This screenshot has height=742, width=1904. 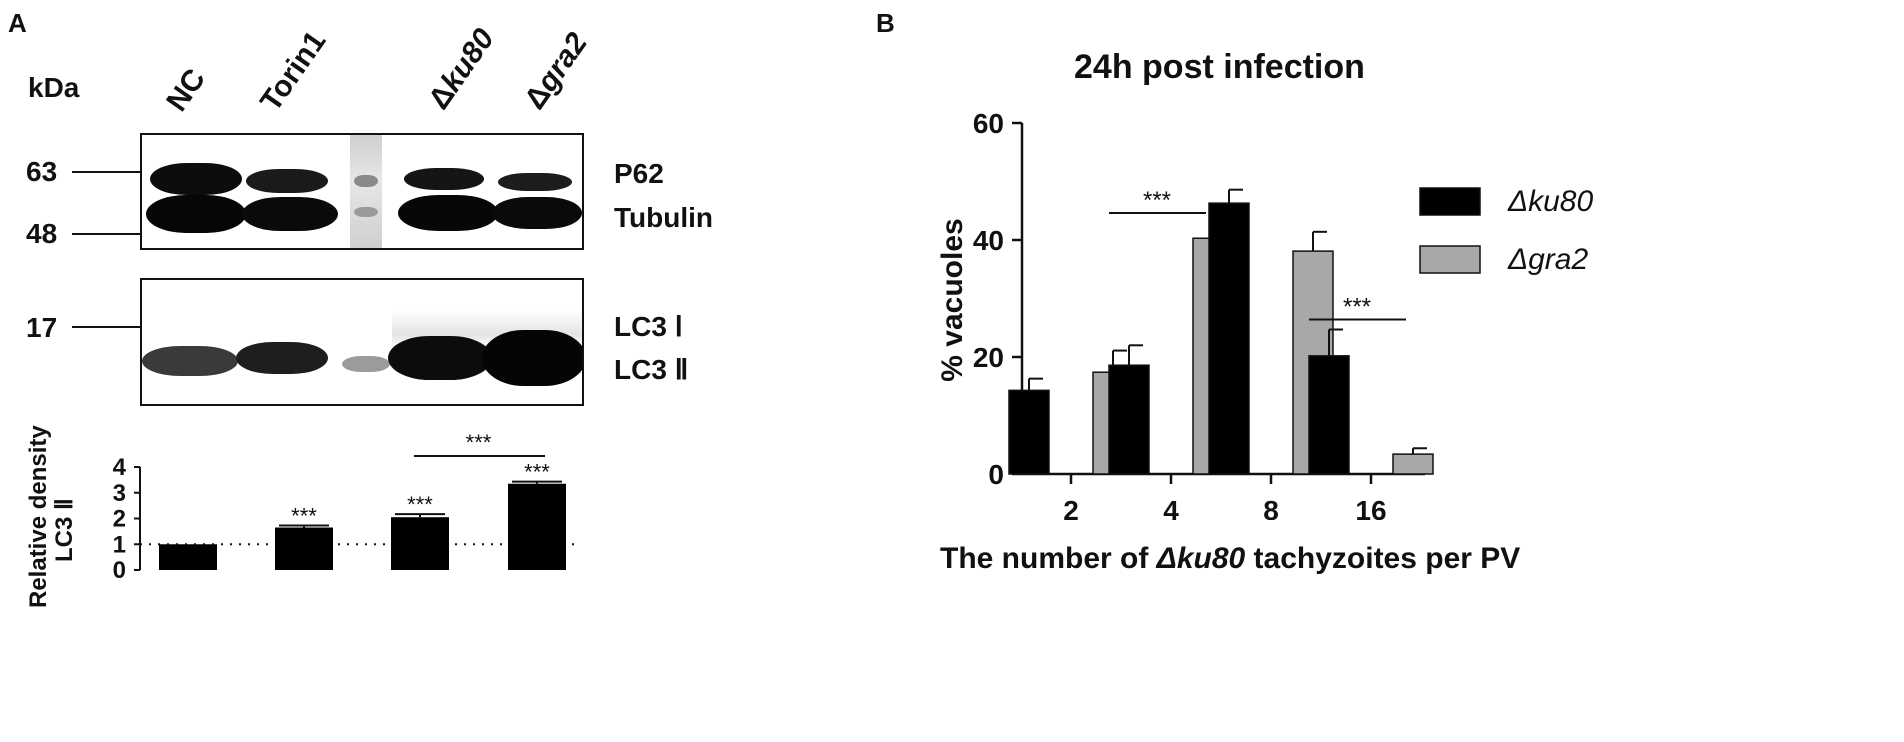 I want to click on x-tick-label: 16, so click(x=1370, y=507).